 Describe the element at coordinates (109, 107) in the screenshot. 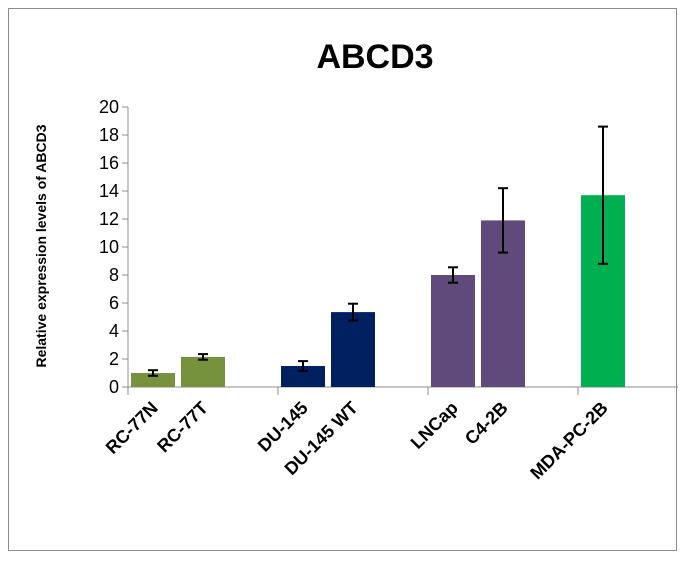

I see `y-tick-label: 20` at that location.